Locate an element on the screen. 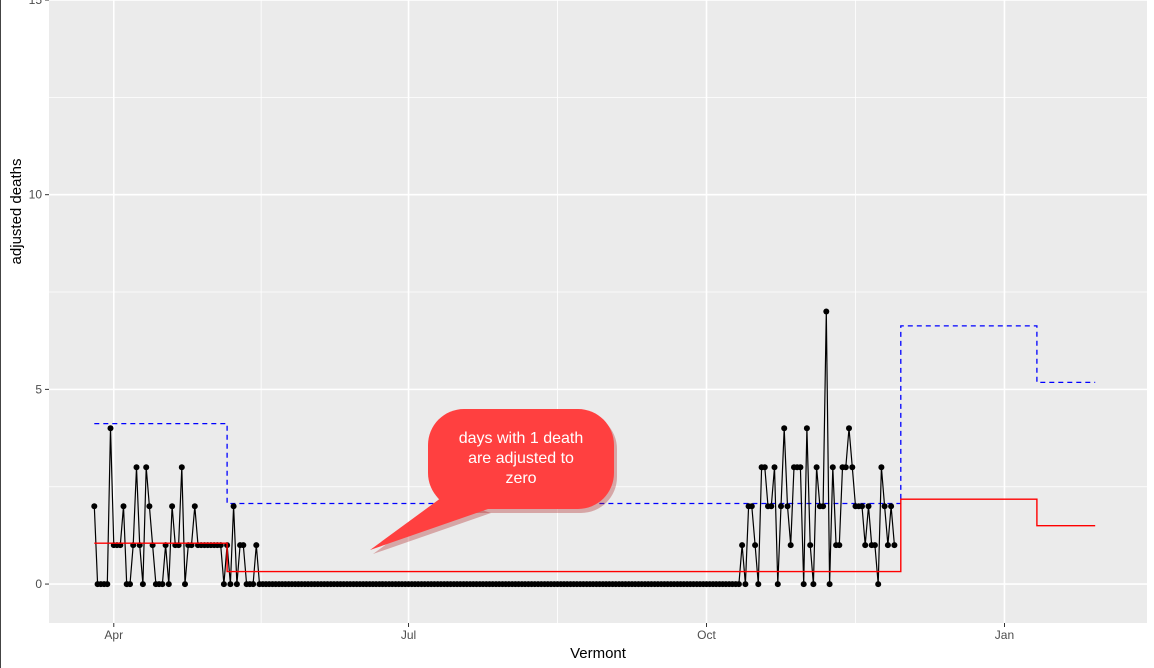 This screenshot has height=668, width=1154. left-frame-line is located at coordinates (0, 334).